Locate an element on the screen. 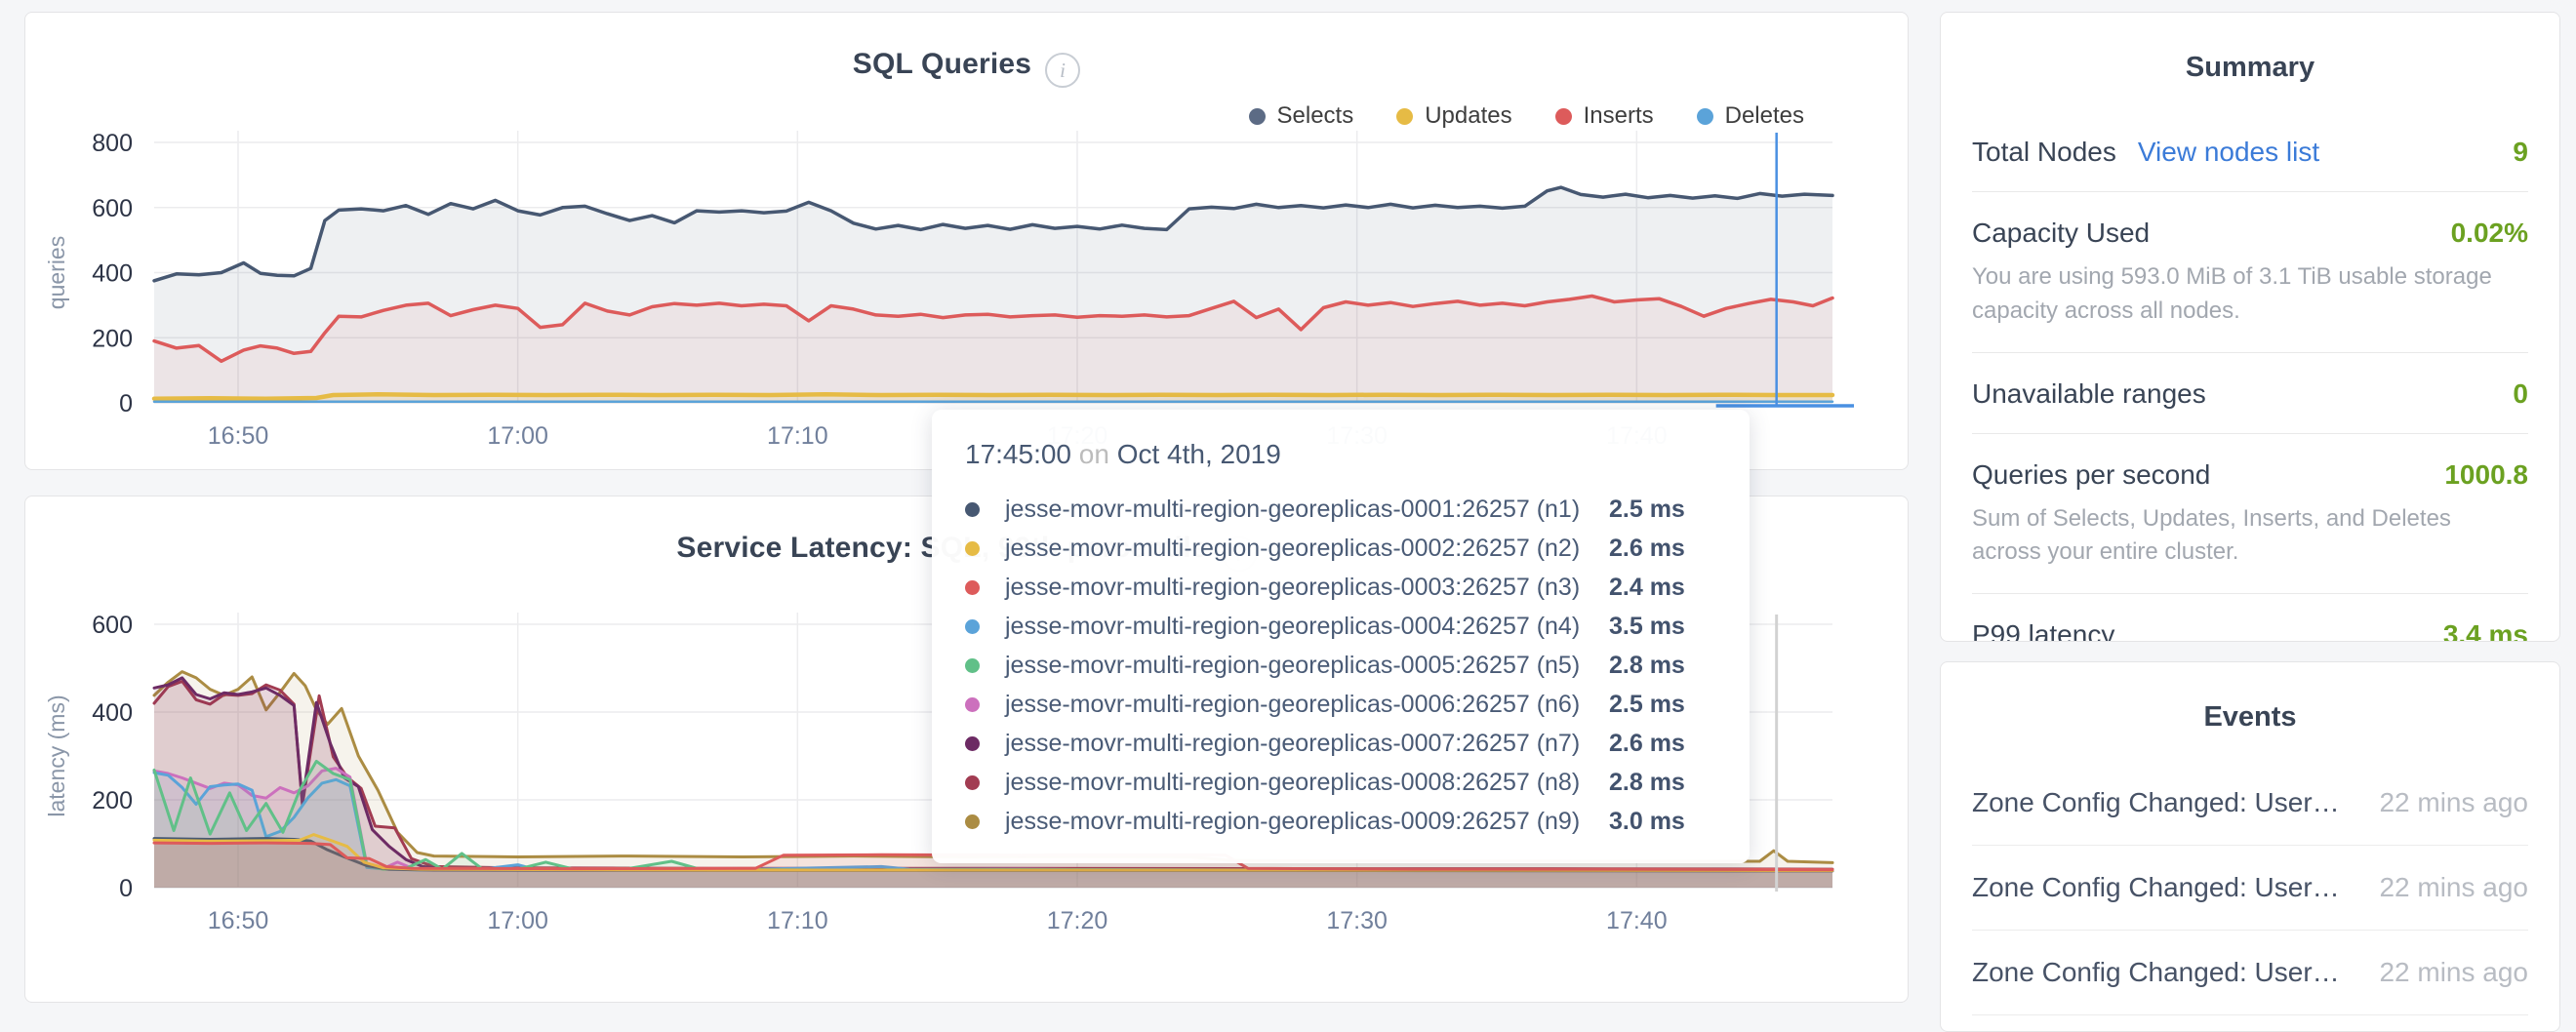 Image resolution: width=2576 pixels, height=1032 pixels. qps-value: 1000.8 is located at coordinates (2486, 474).